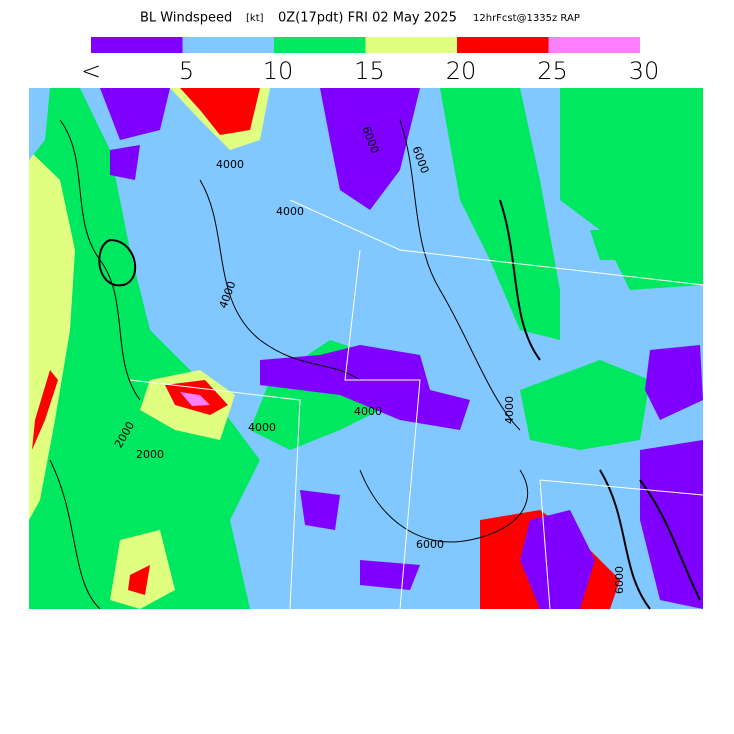  Describe the element at coordinates (526, 18) in the screenshot. I see `forecast-info: 12hrFcst@1335z RAP` at that location.